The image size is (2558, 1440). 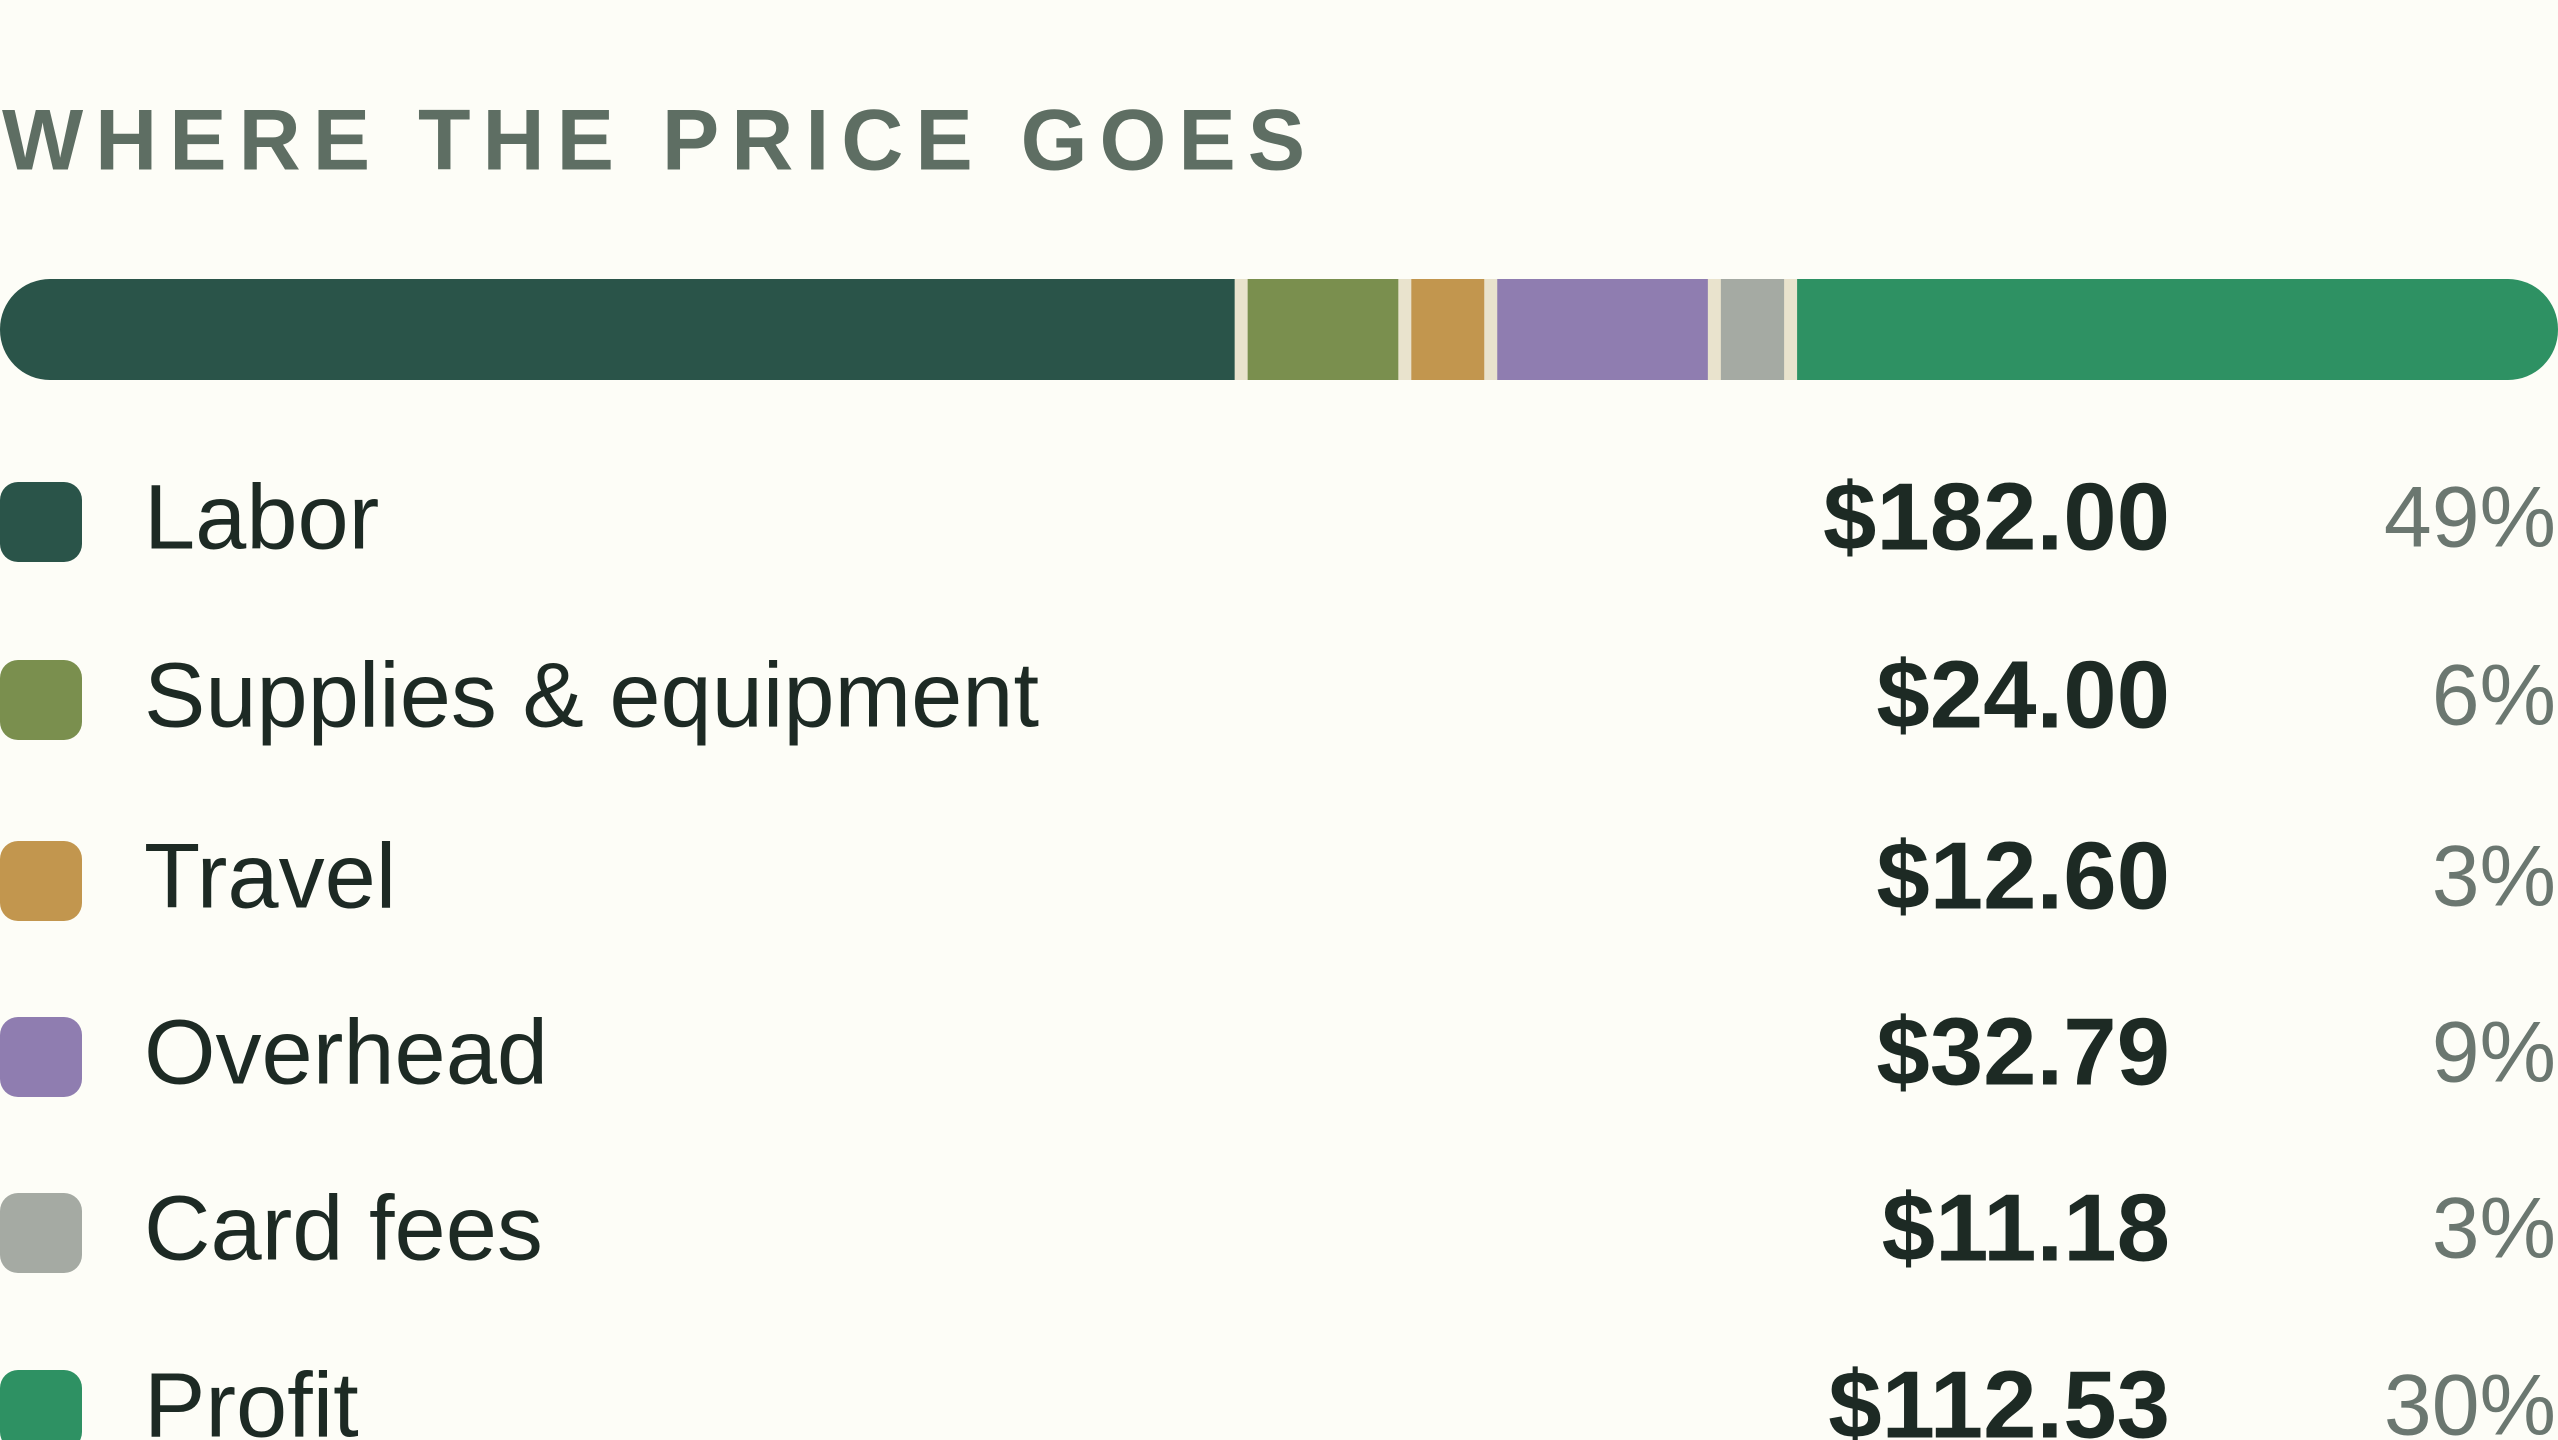 What do you see at coordinates (2023, 875) in the screenshot?
I see `amount-label: $12.60` at bounding box center [2023, 875].